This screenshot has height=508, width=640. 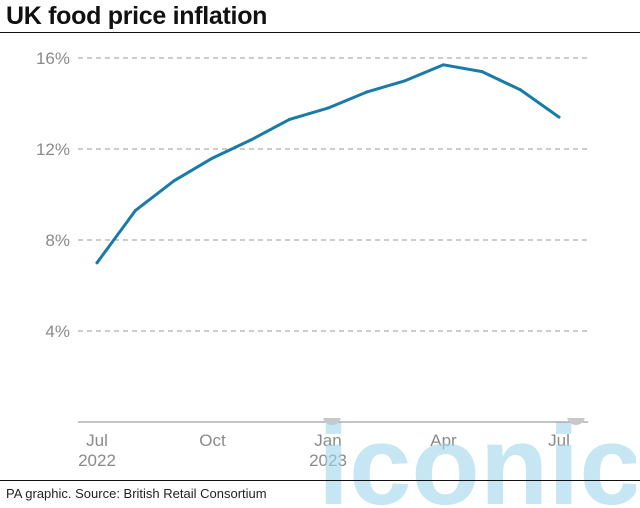 What do you see at coordinates (53, 149) in the screenshot?
I see `y-tick-label: 12%` at bounding box center [53, 149].